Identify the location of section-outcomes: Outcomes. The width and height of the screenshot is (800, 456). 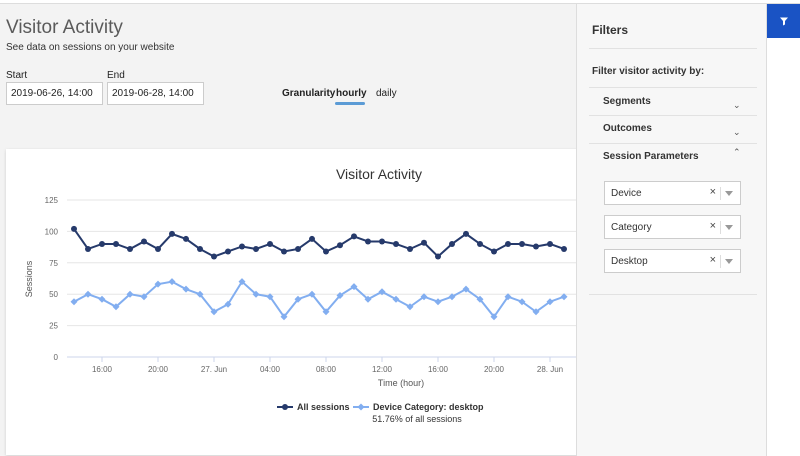
(627, 128).